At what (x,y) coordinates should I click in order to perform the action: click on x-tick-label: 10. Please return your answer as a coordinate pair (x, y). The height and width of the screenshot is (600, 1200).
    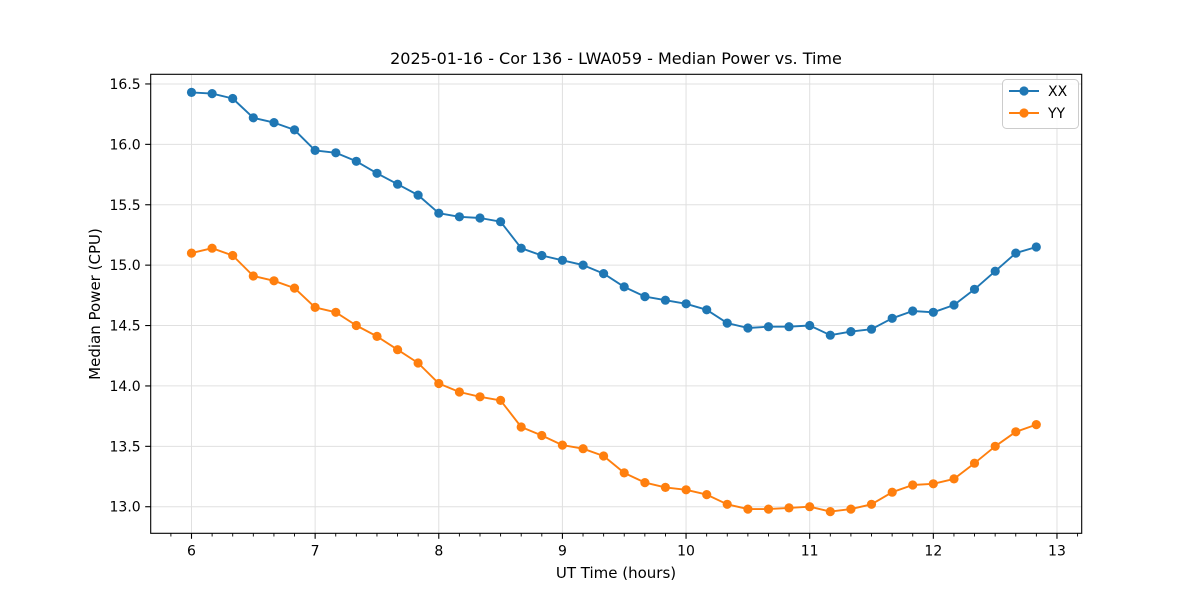
    Looking at the image, I should click on (686, 551).